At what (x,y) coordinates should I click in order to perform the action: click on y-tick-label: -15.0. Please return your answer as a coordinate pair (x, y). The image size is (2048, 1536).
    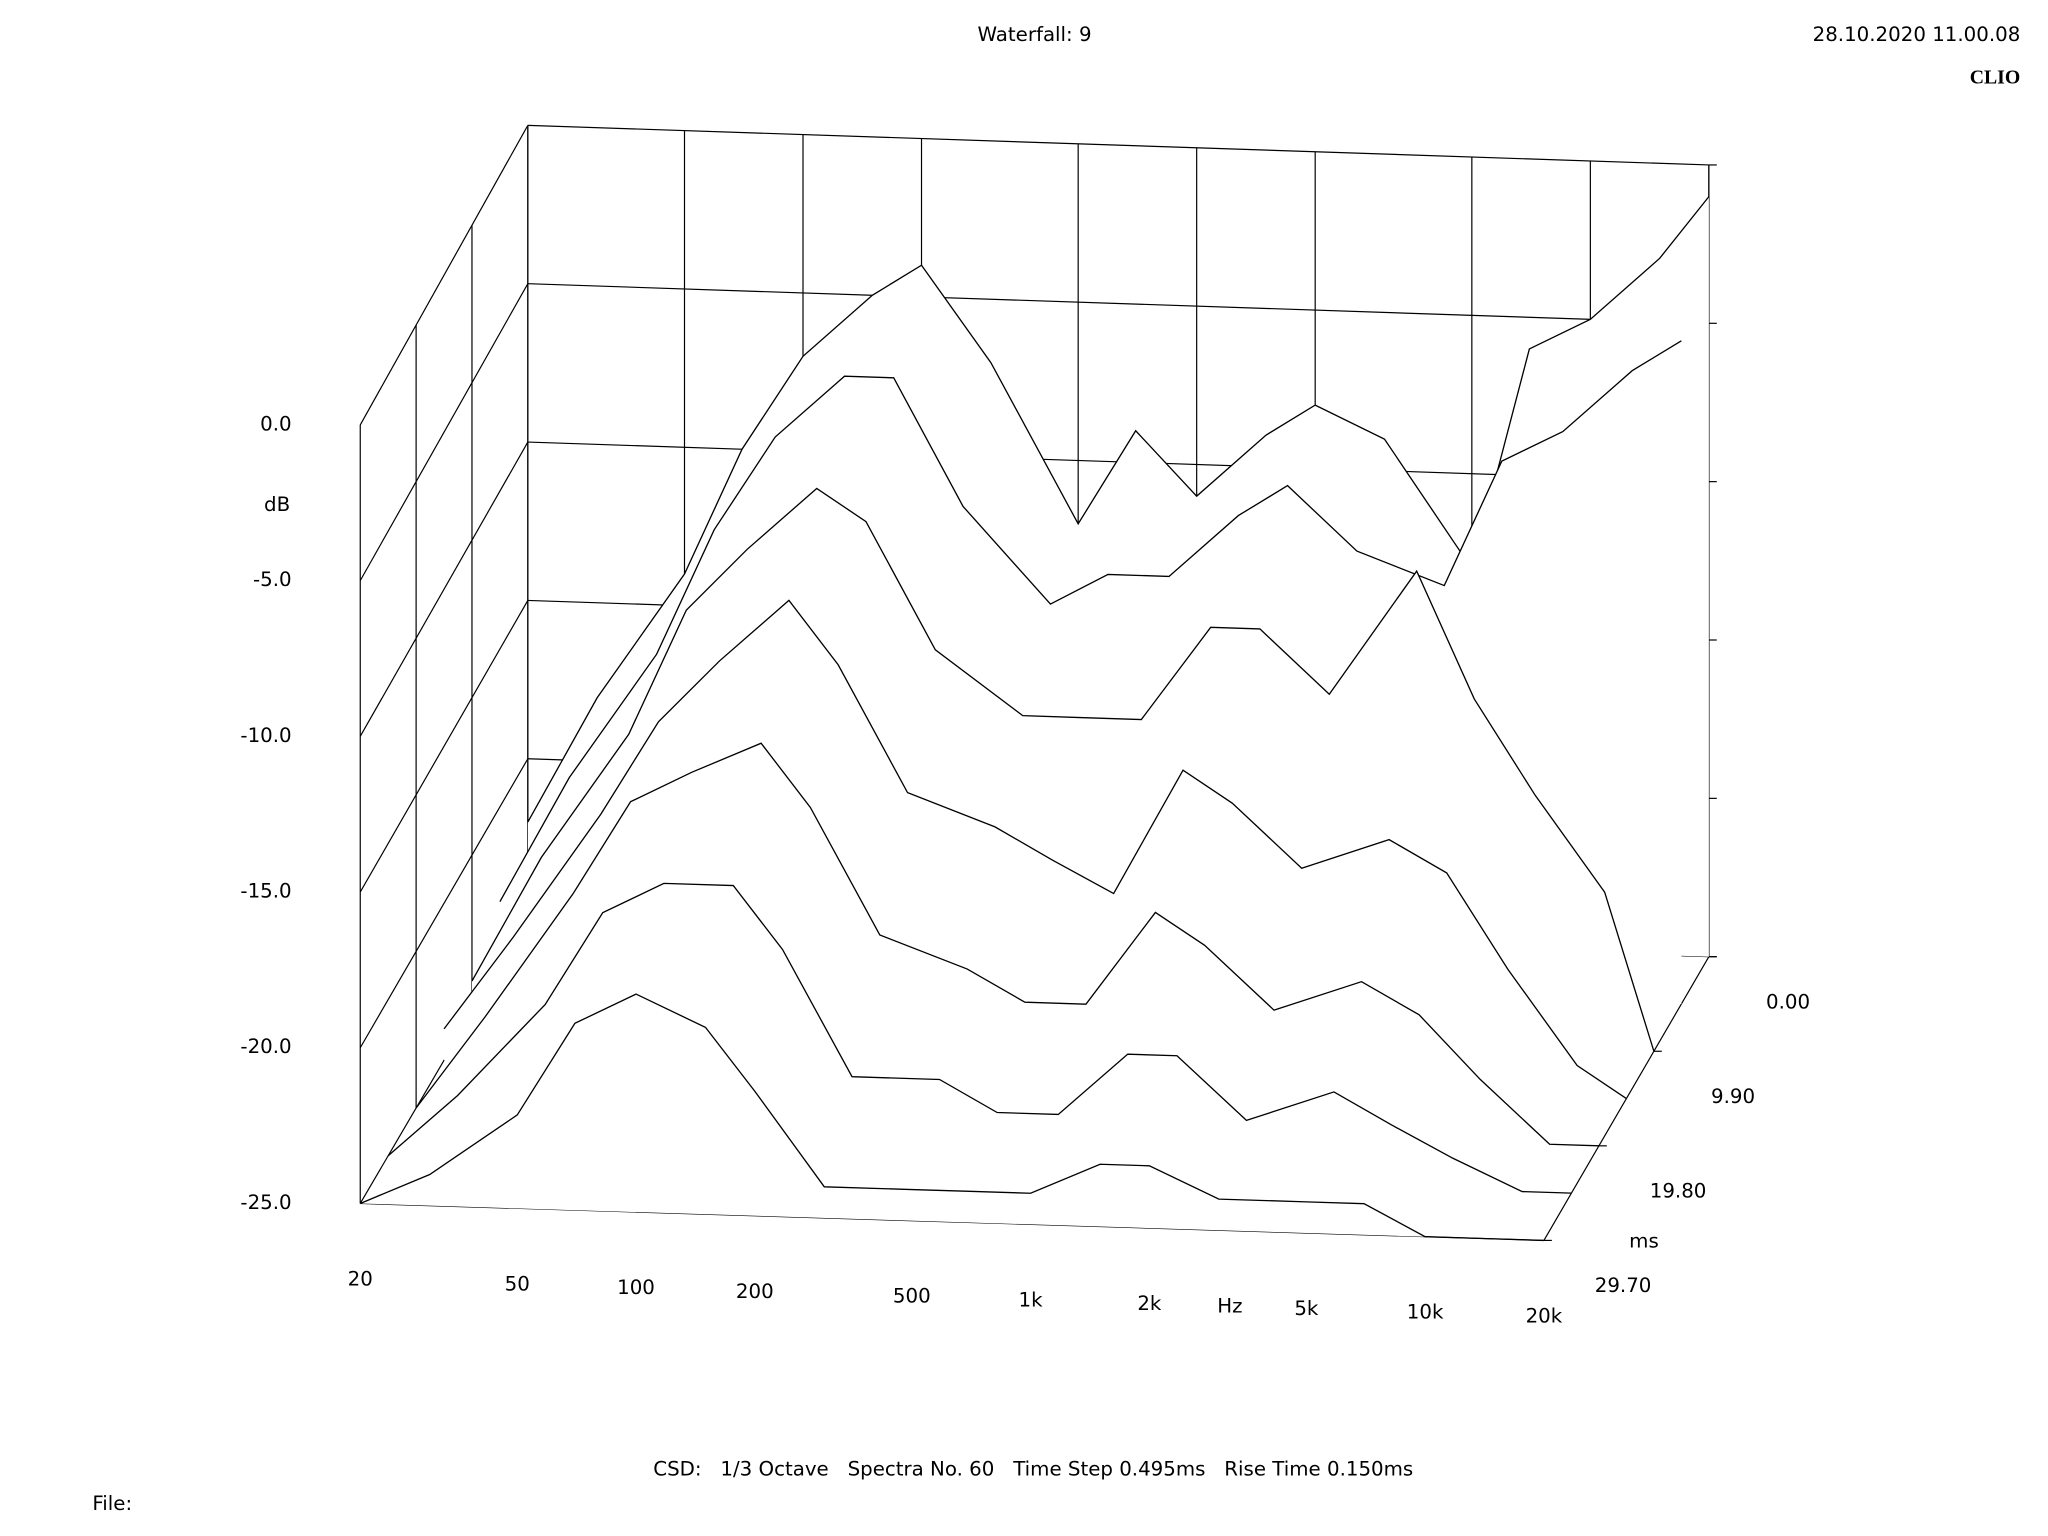
    Looking at the image, I should click on (265, 891).